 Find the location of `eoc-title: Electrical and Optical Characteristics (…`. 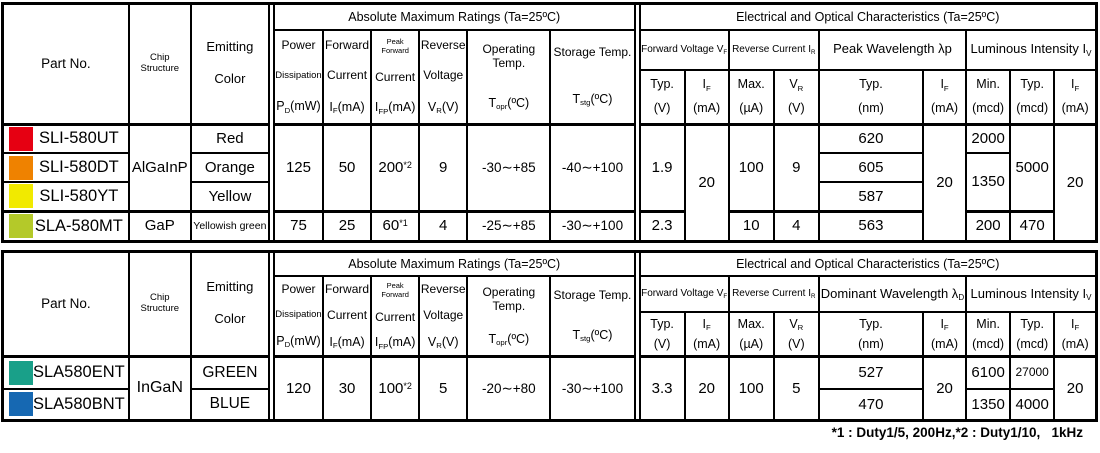

eoc-title: Electrical and Optical Characteristics (… is located at coordinates (868, 263).